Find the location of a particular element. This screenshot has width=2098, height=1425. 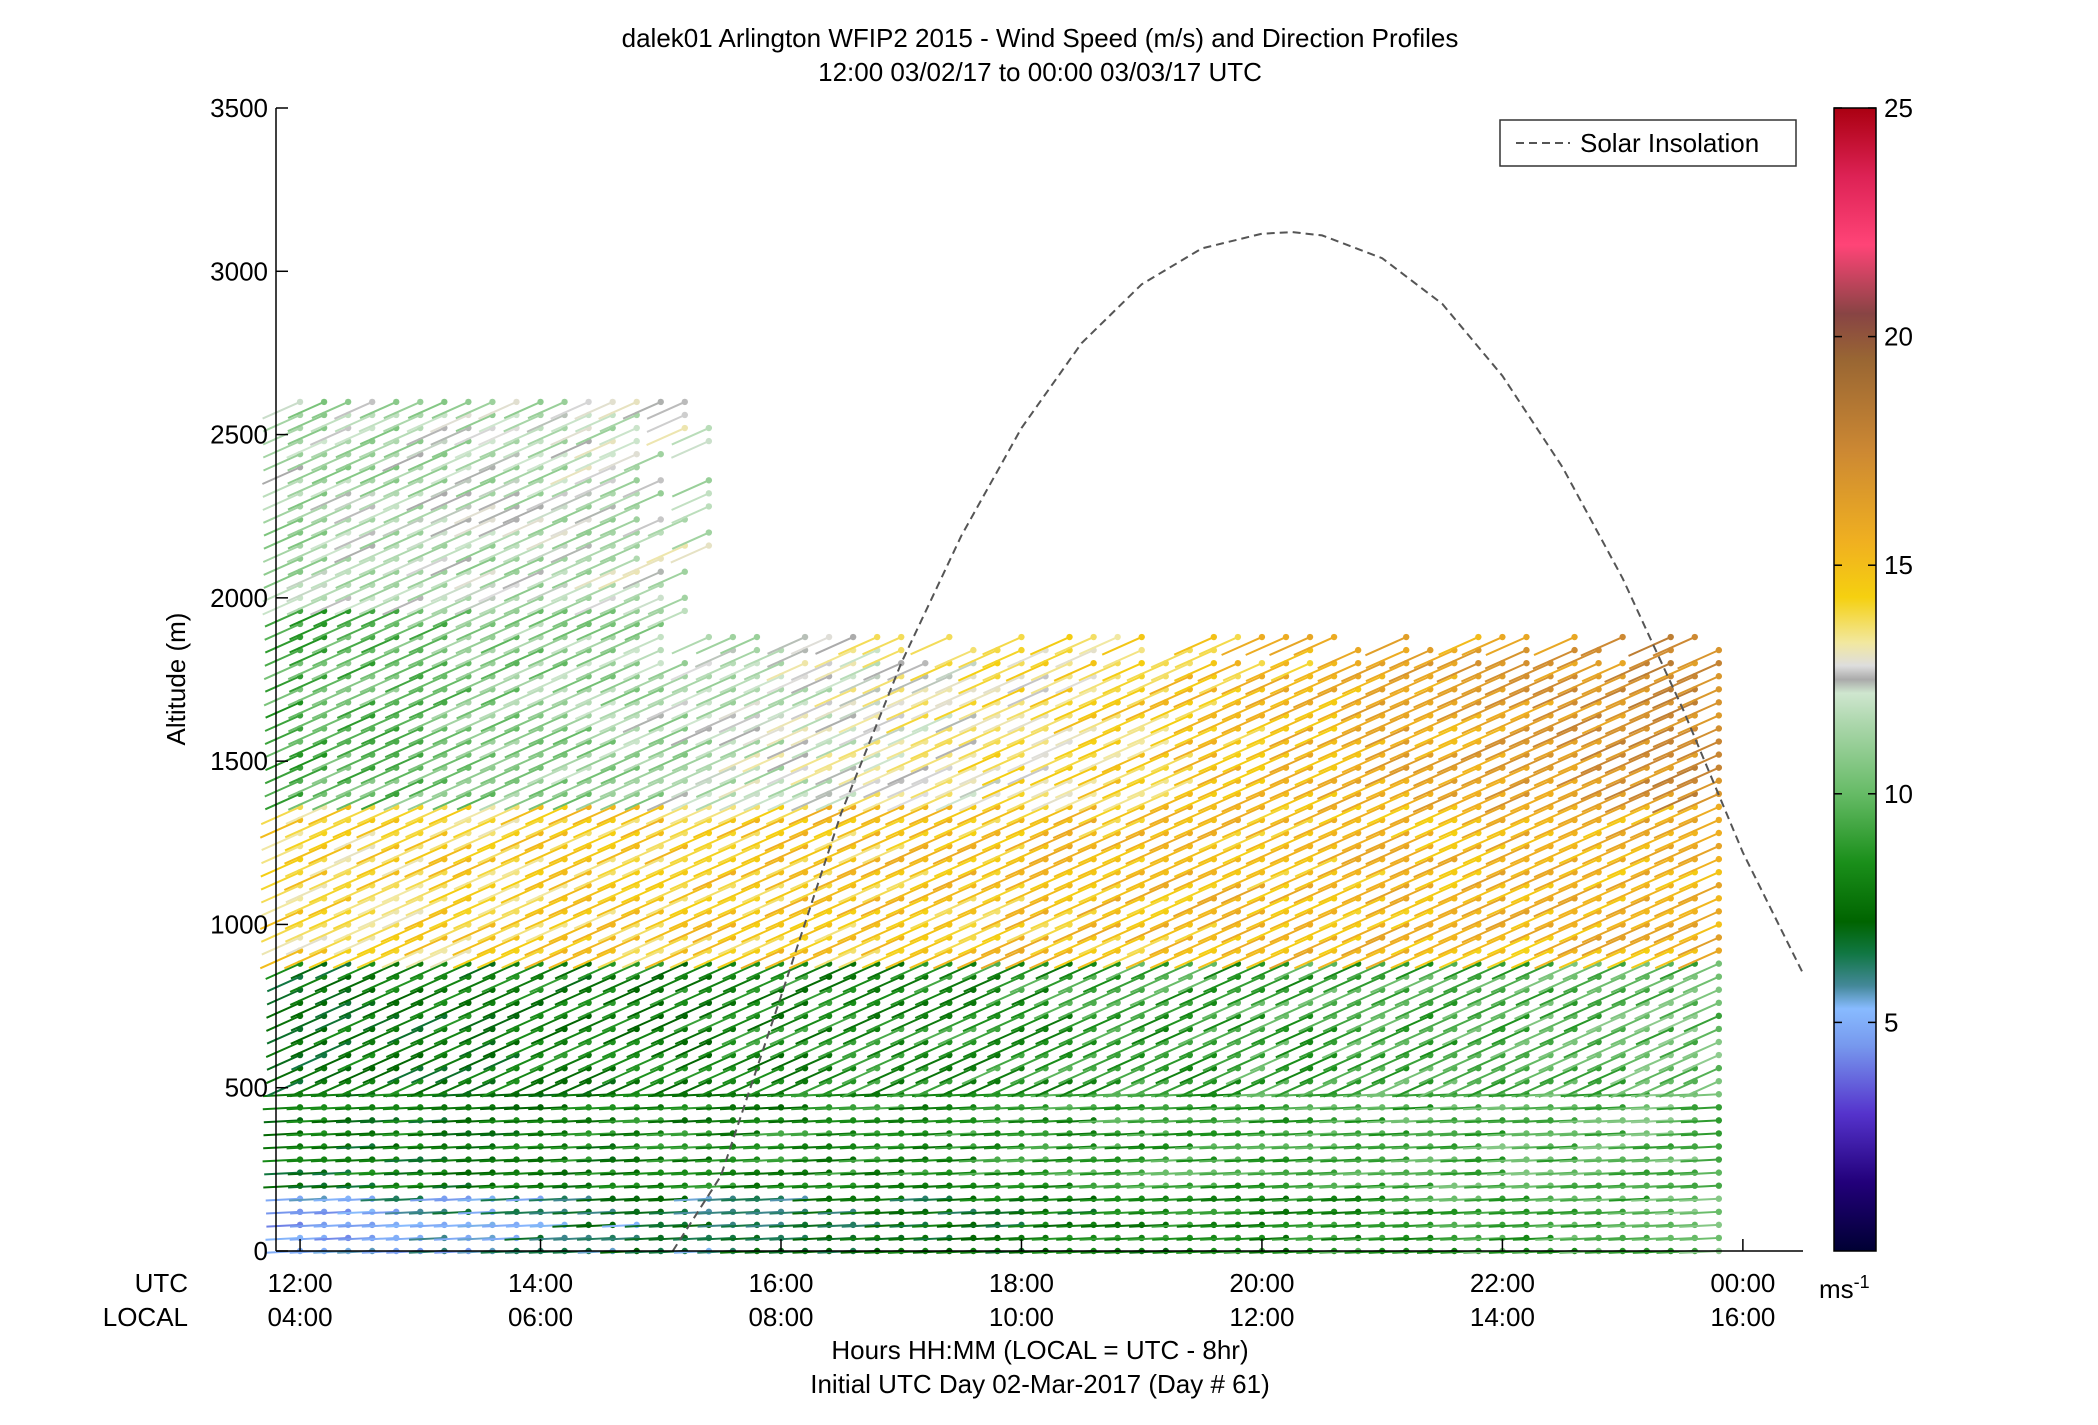

utc-row-label: UTC is located at coordinates (161, 1283).